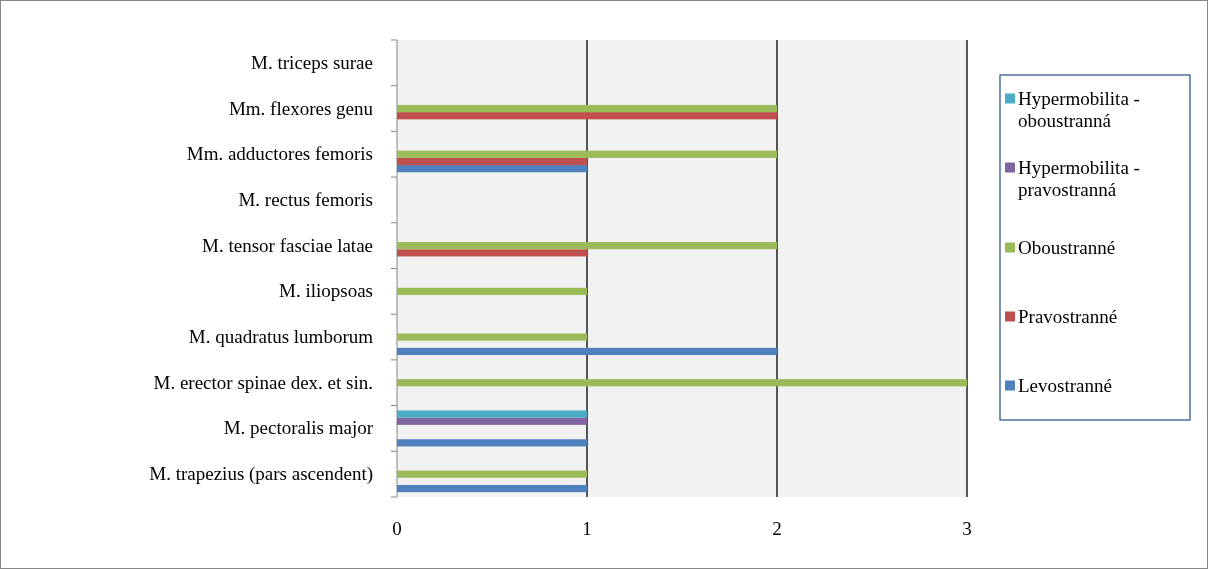 This screenshot has width=1208, height=569. Describe the element at coordinates (1079, 109) in the screenshot. I see `legend-label: Hypermobilita - oboustranná` at that location.